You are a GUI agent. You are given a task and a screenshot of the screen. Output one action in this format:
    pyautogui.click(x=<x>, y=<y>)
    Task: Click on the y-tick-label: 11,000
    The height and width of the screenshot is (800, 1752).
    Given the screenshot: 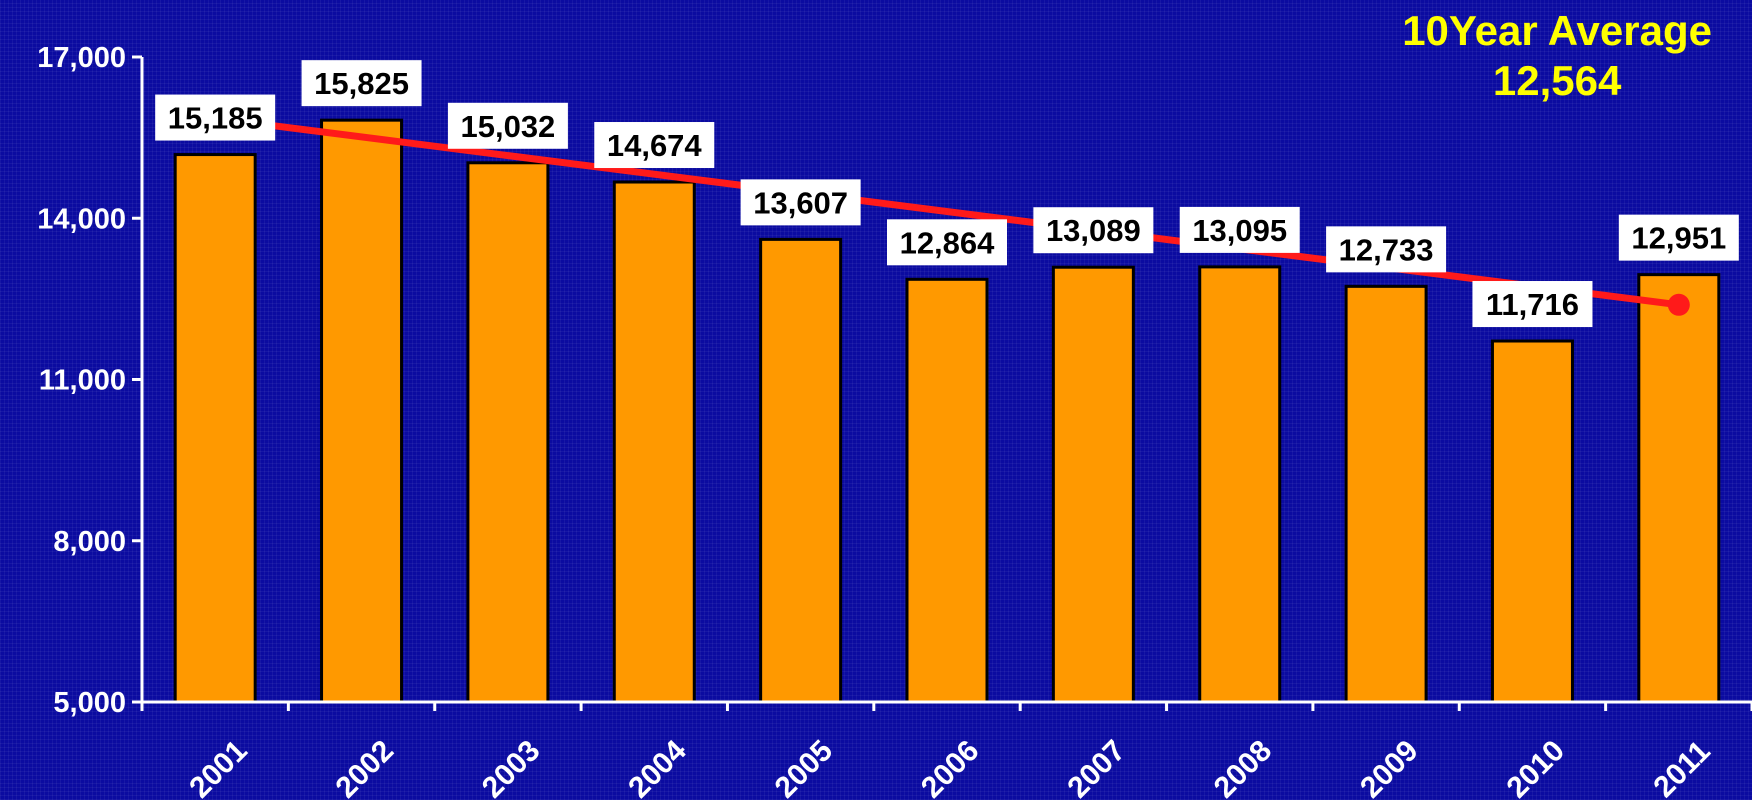 What is the action you would take?
    pyautogui.click(x=82, y=381)
    